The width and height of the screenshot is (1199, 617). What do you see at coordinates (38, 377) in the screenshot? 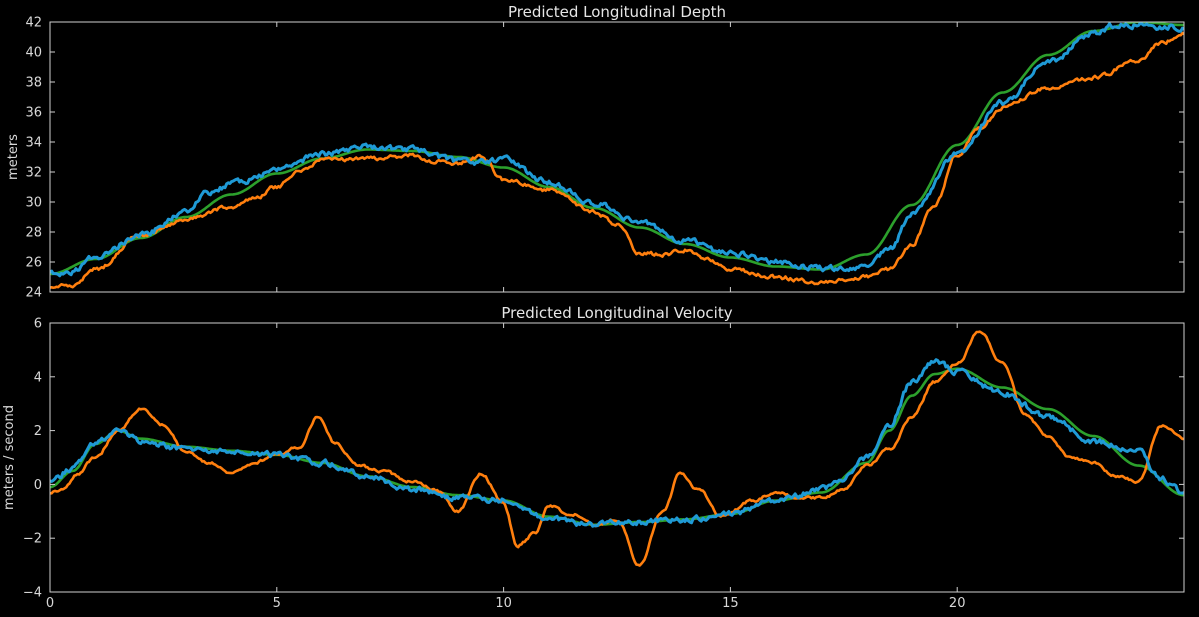
I see `y-tick-label: 4` at bounding box center [38, 377].